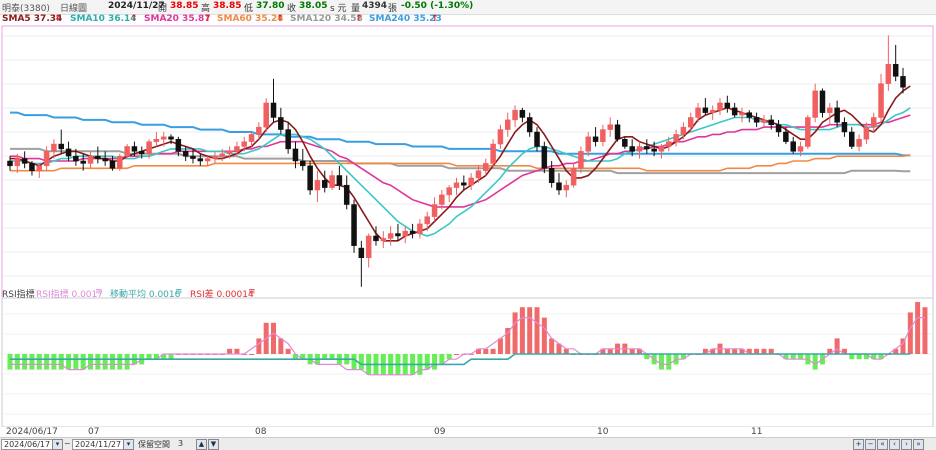 The width and height of the screenshot is (936, 450). I want to click on keep-space-up-icon: ▲, so click(201, 444).